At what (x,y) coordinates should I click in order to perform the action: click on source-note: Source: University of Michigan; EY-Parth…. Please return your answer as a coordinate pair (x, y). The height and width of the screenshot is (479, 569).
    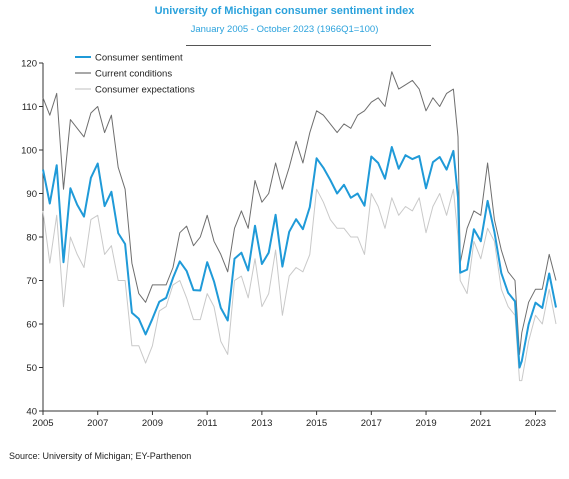
    Looking at the image, I should click on (100, 456).